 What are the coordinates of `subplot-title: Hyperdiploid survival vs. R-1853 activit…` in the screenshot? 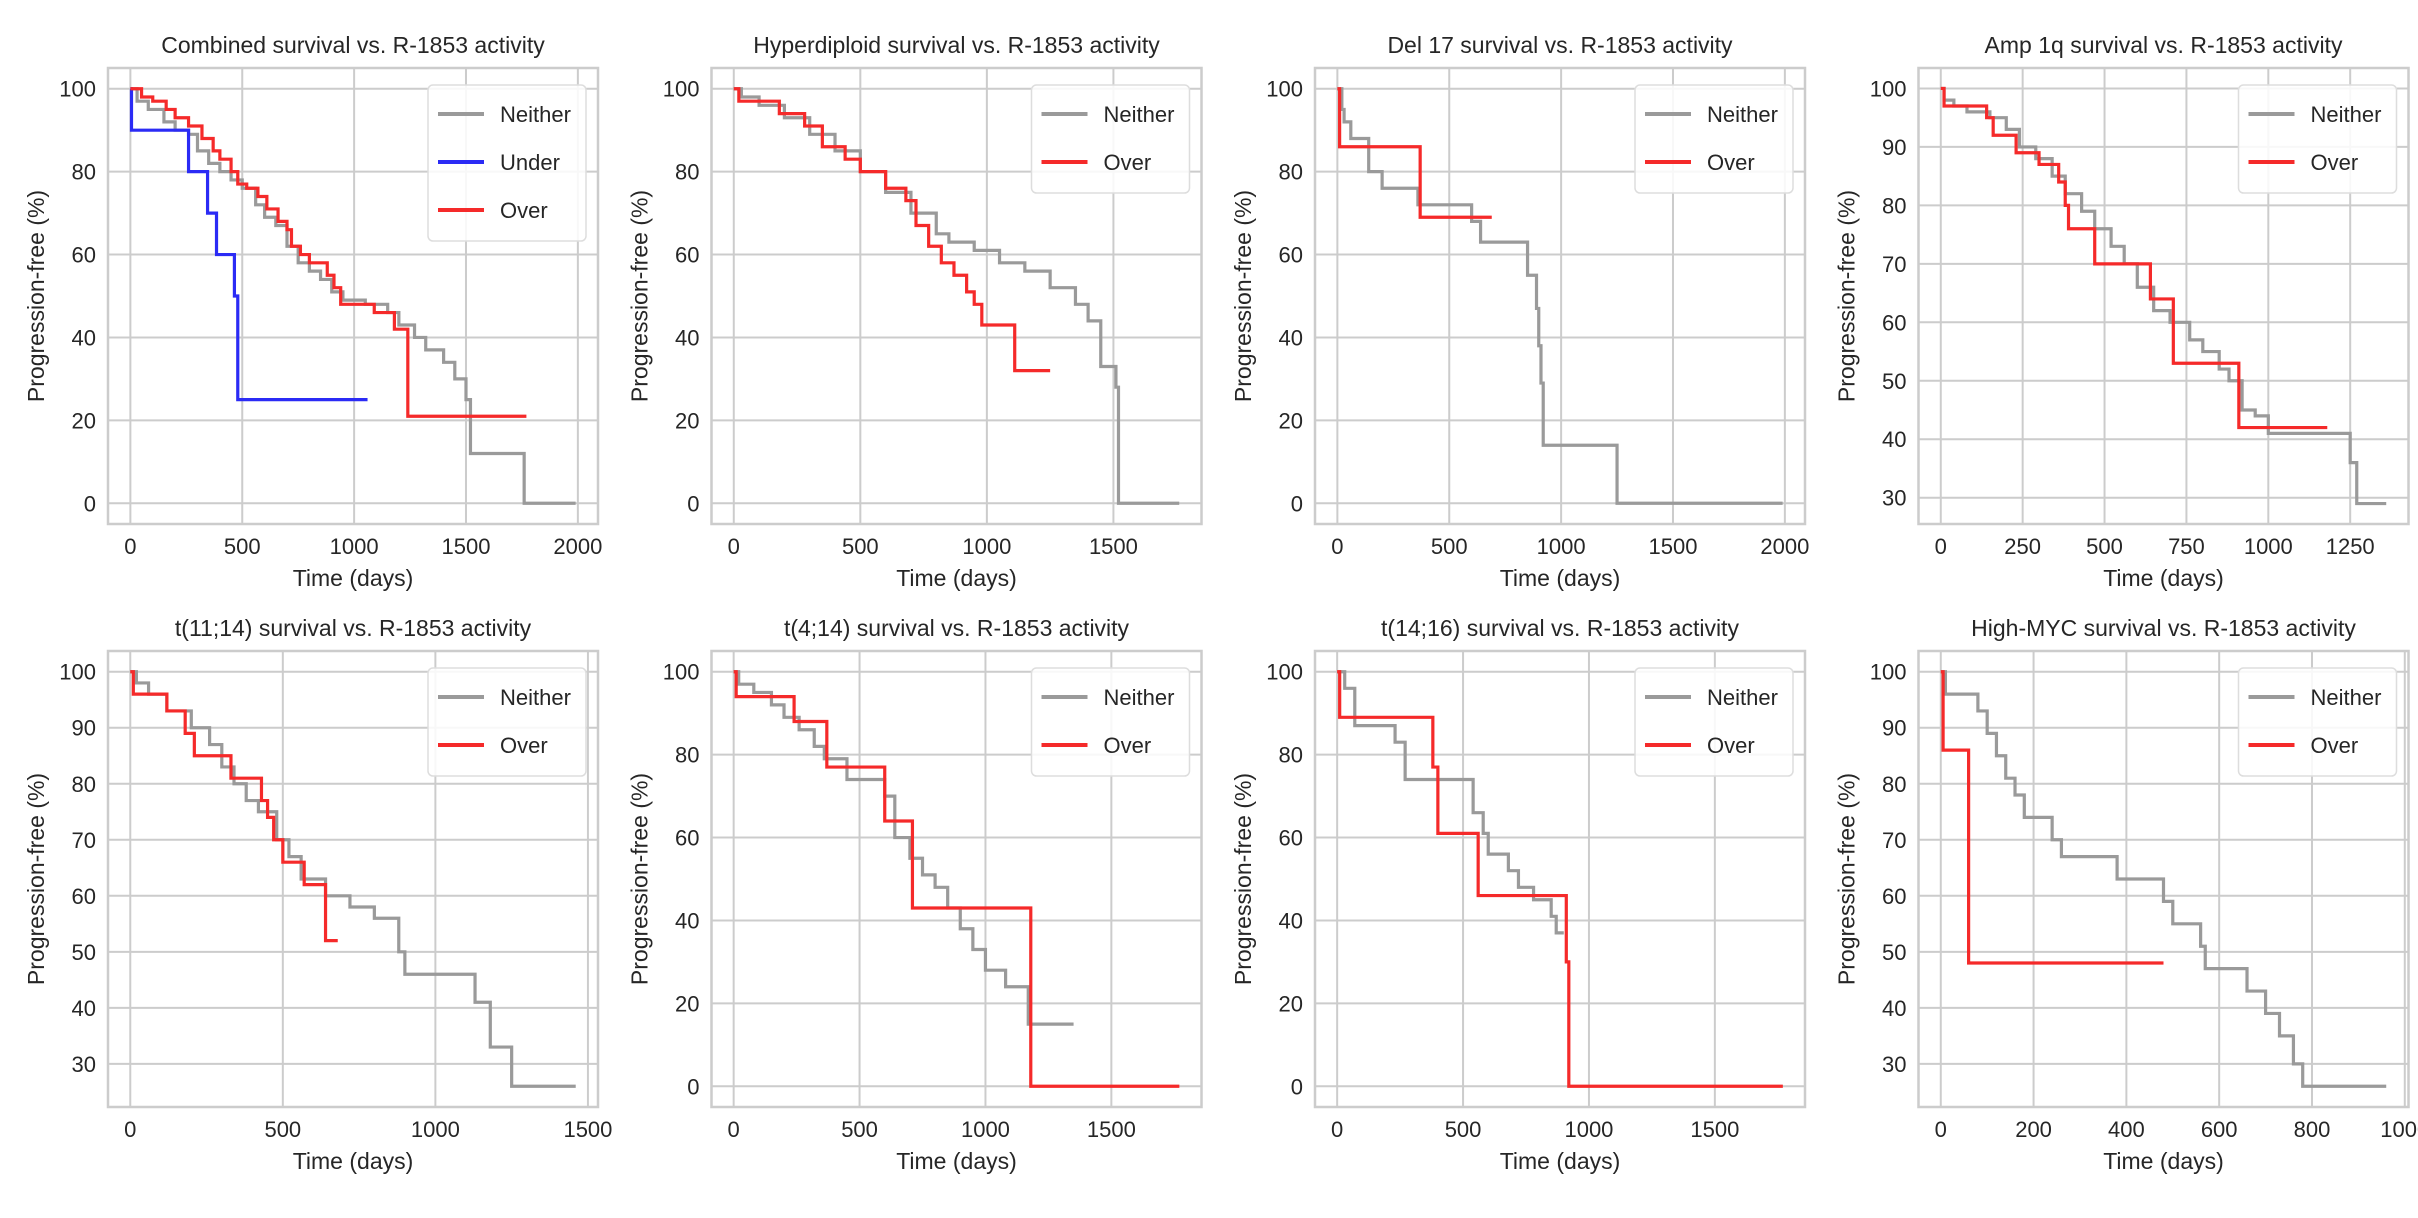 It's located at (956, 45).